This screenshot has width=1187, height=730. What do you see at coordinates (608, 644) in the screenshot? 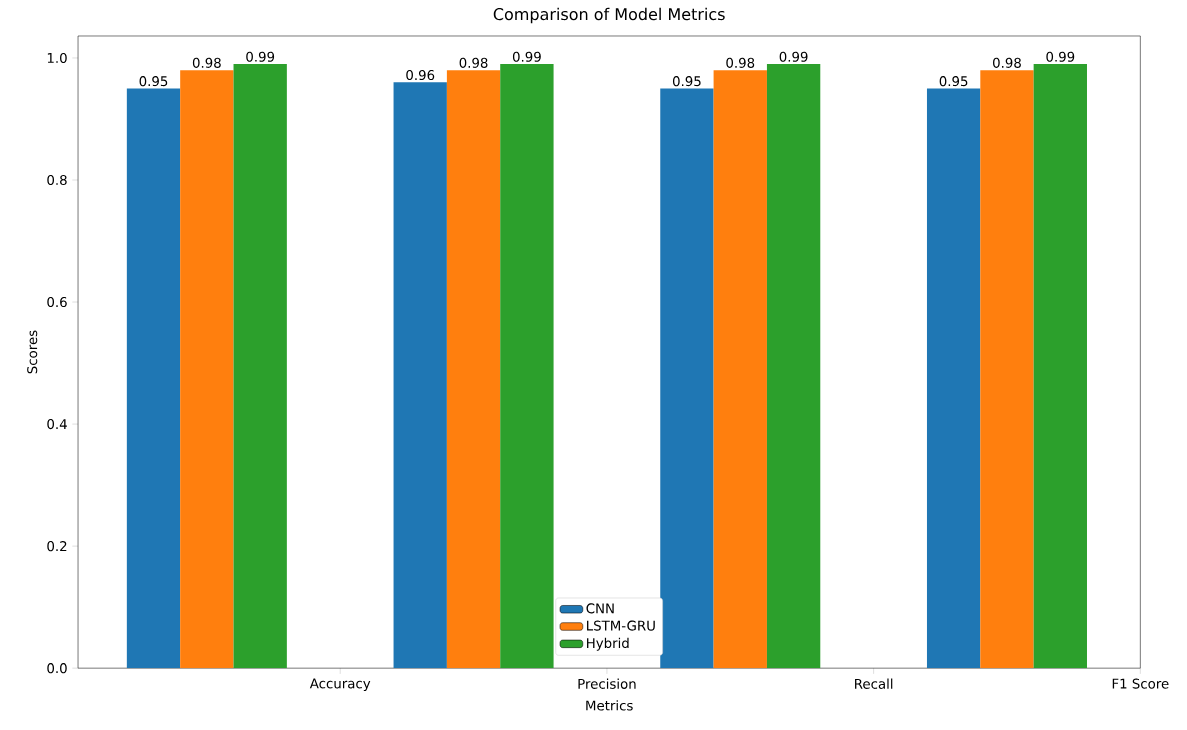
I see `legend-label: Hybrid` at bounding box center [608, 644].